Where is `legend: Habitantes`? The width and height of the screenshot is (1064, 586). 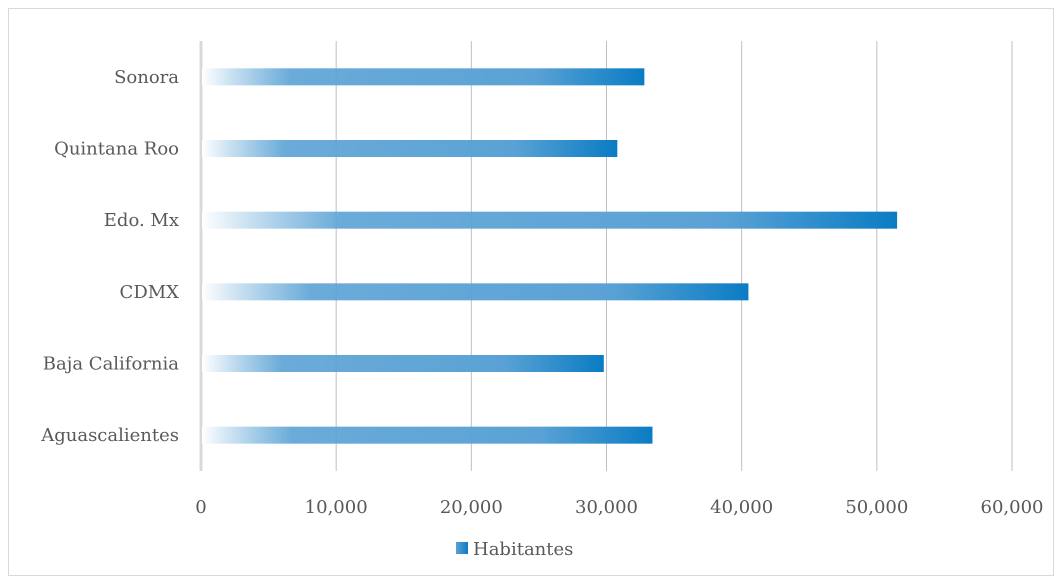
legend: Habitantes is located at coordinates (514, 549).